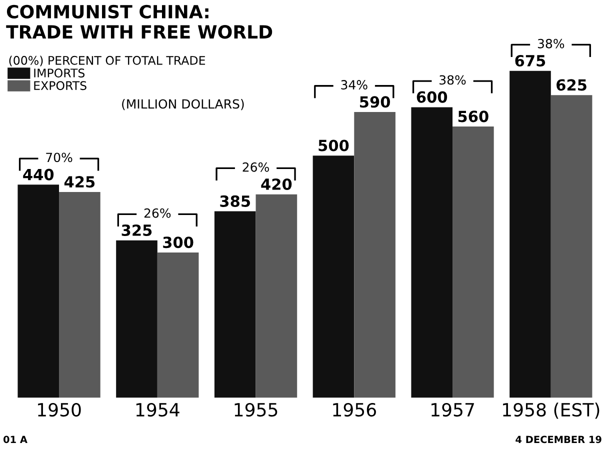 The width and height of the screenshot is (605, 452). What do you see at coordinates (59, 73) in the screenshot?
I see `legend-label: IMPORTS` at bounding box center [59, 73].